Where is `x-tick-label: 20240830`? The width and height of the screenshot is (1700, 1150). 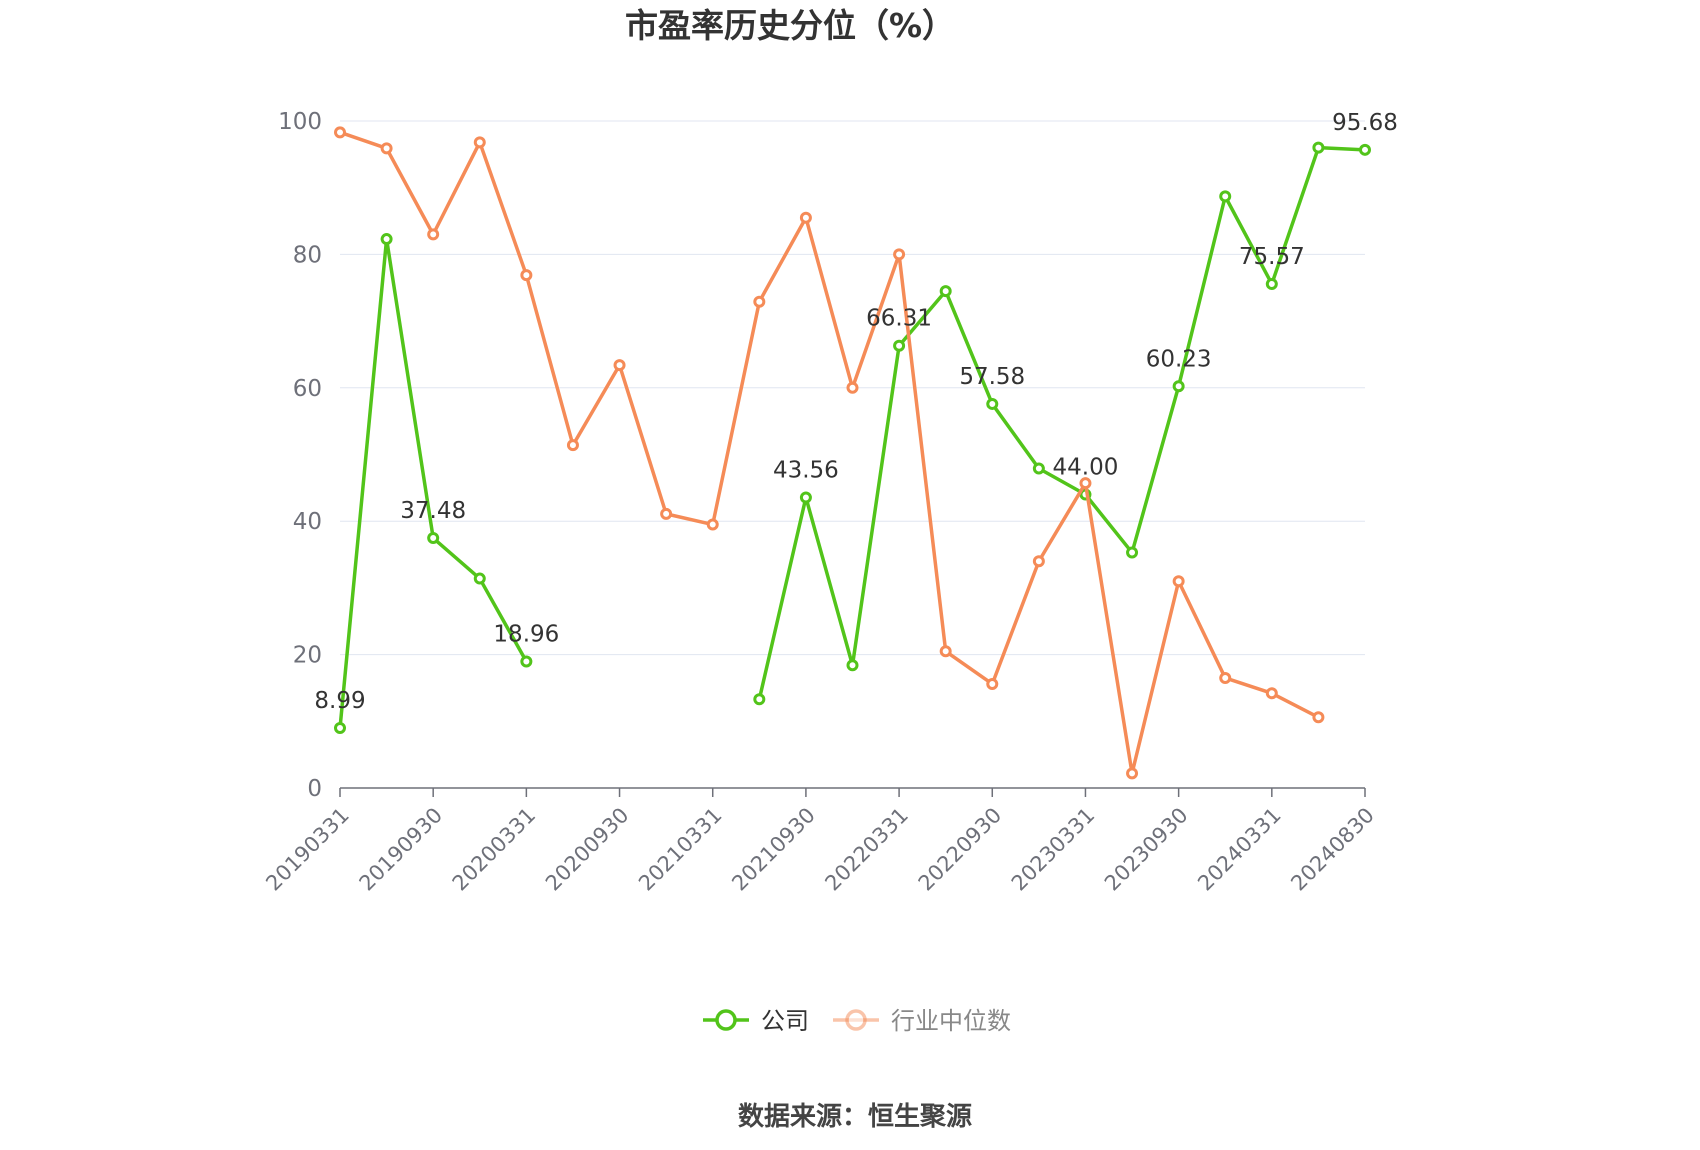 x-tick-label: 20240830 is located at coordinates (1332, 849).